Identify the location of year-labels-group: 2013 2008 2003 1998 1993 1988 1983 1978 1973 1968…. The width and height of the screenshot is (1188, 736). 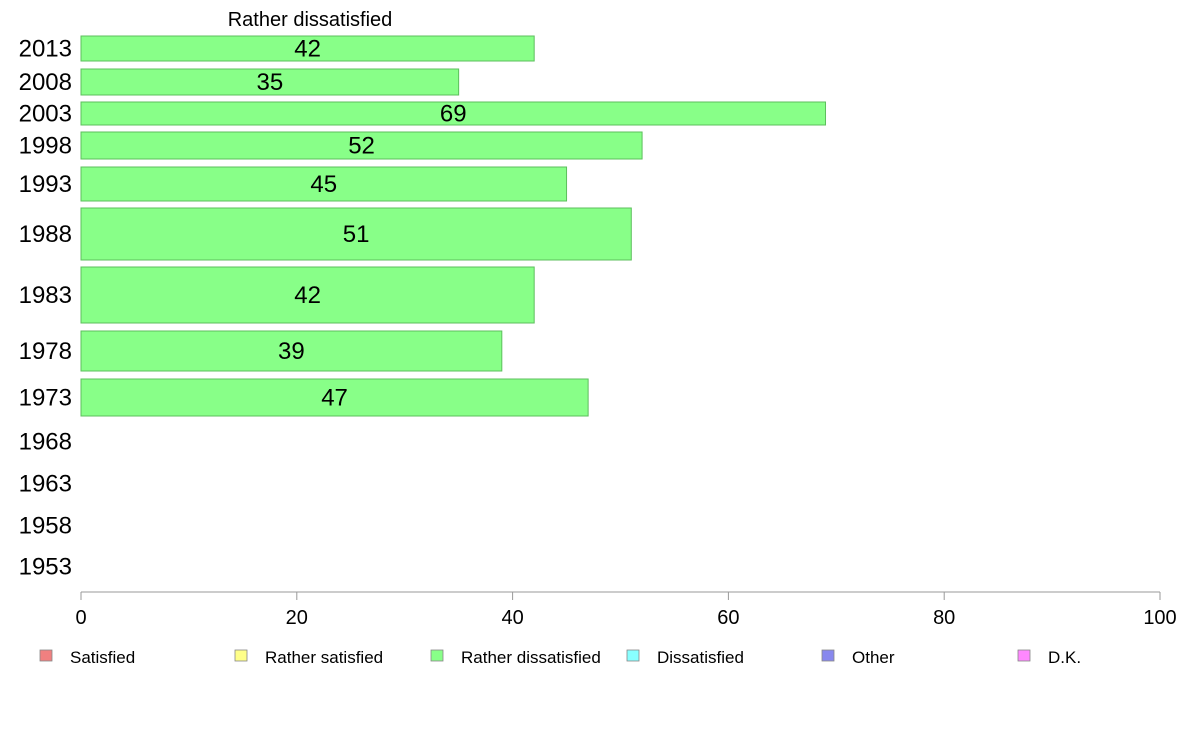
(45, 308).